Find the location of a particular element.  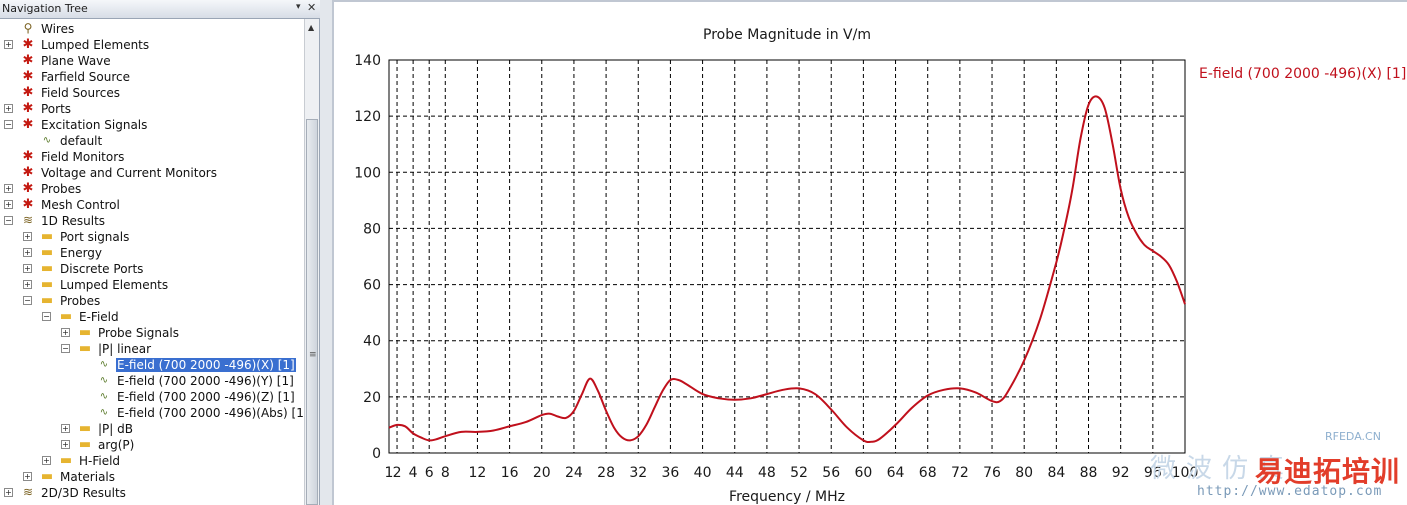

tree-item: ✱ Farfield Source is located at coordinates (152, 77).